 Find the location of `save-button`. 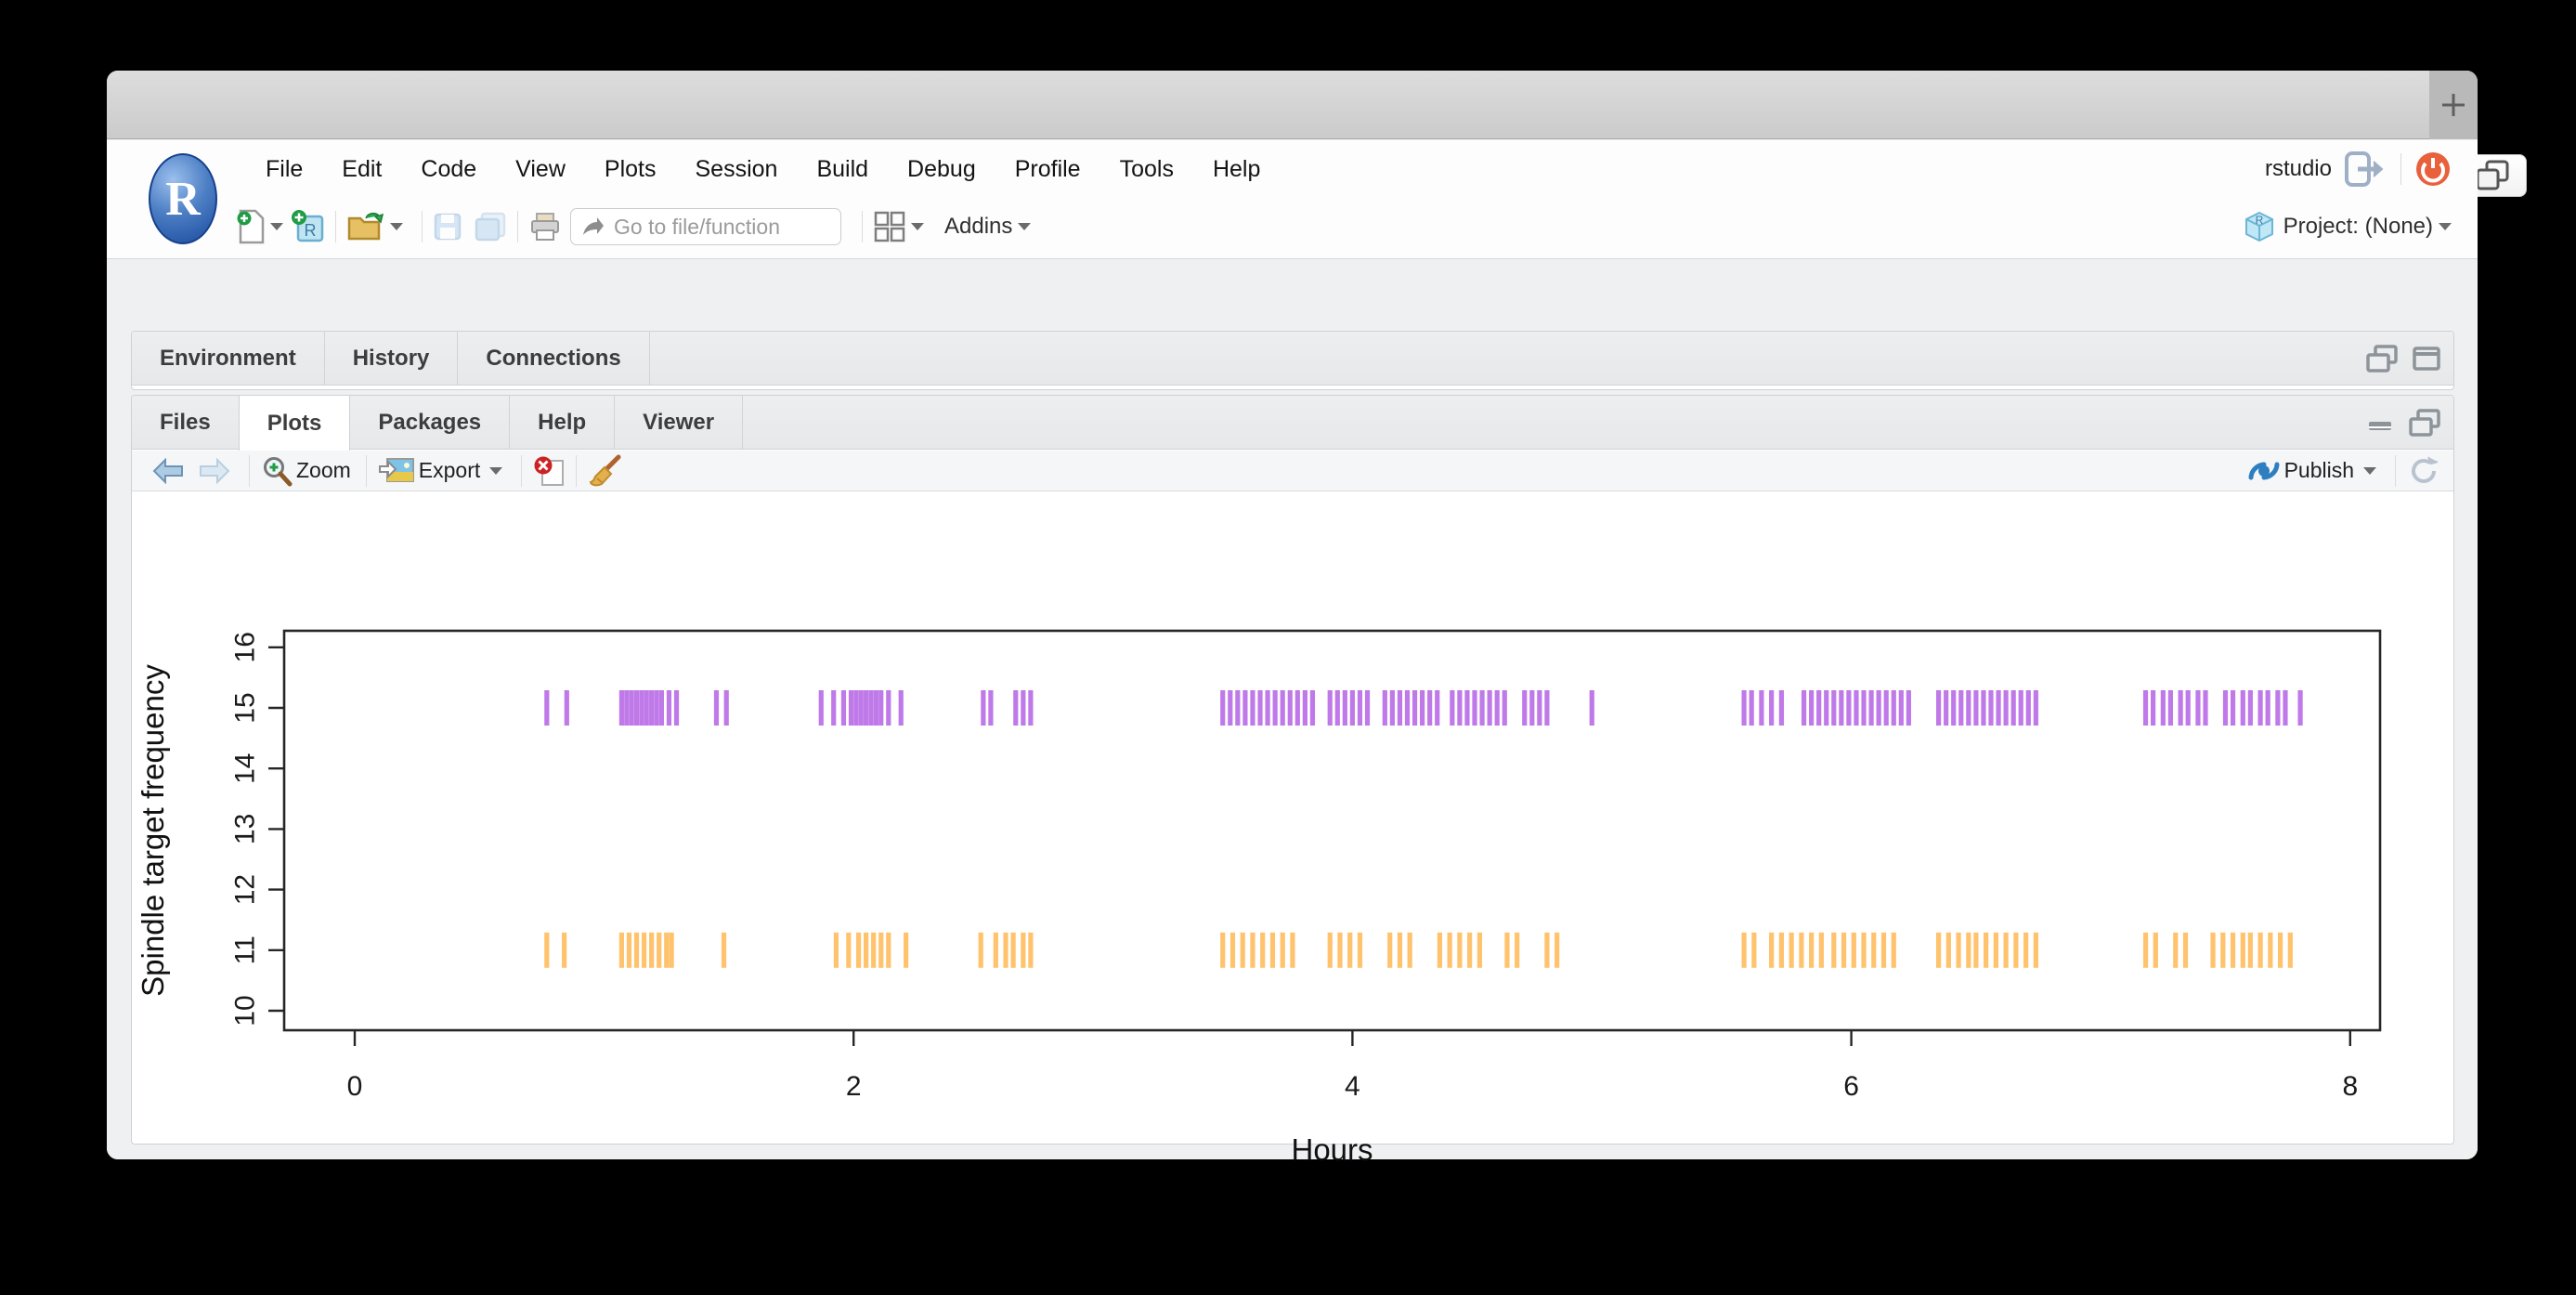

save-button is located at coordinates (448, 226).